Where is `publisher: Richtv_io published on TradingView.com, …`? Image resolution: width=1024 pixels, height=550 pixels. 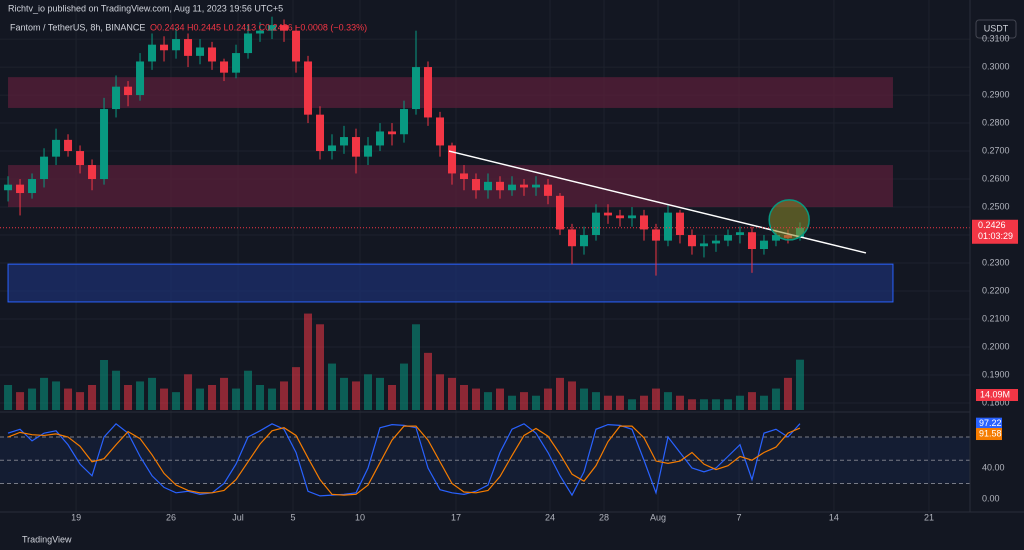 publisher: Richtv_io published on TradingView.com, … is located at coordinates (145, 8).